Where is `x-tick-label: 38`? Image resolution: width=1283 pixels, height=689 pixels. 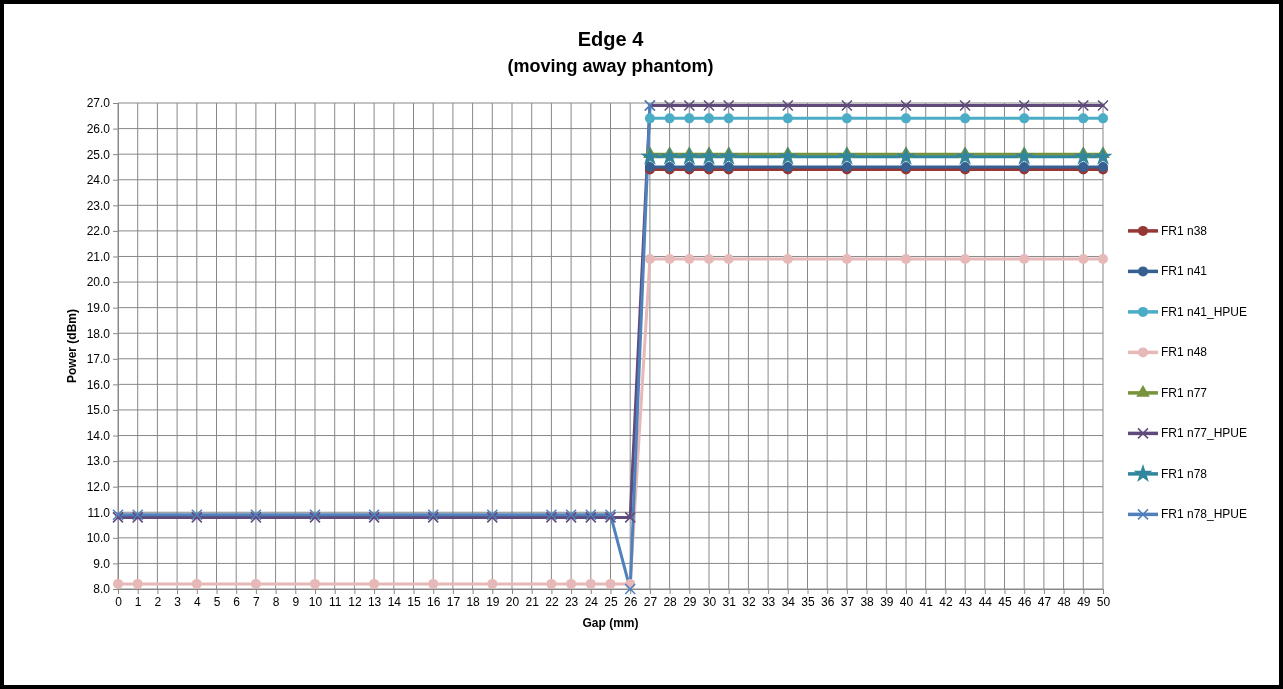 x-tick-label: 38 is located at coordinates (867, 601).